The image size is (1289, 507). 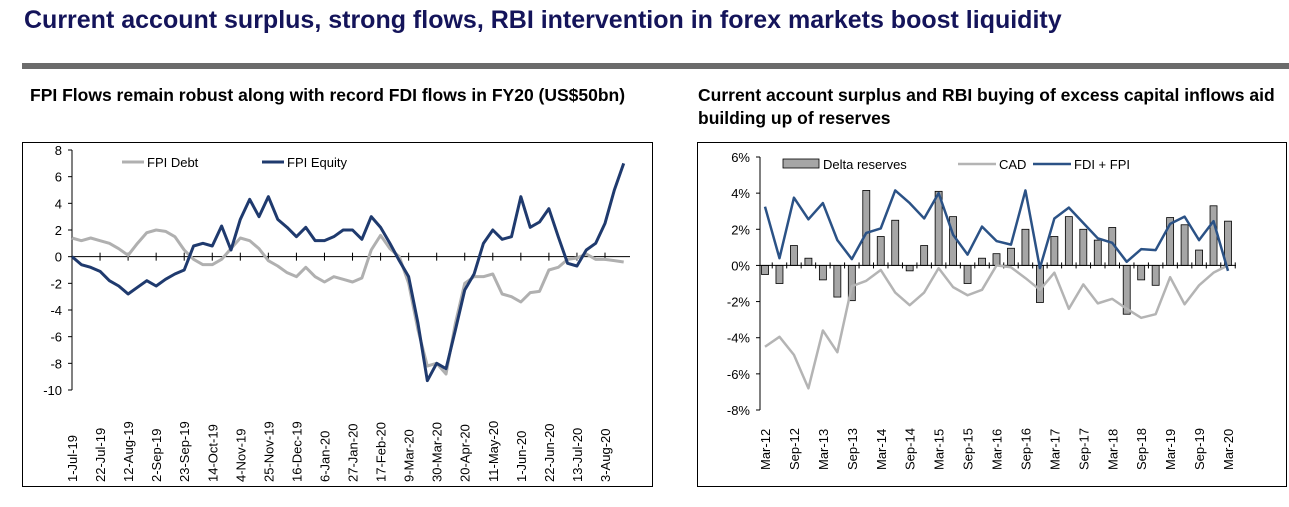 I want to click on x-tick-label: 14-Oct-19, so click(x=212, y=453).